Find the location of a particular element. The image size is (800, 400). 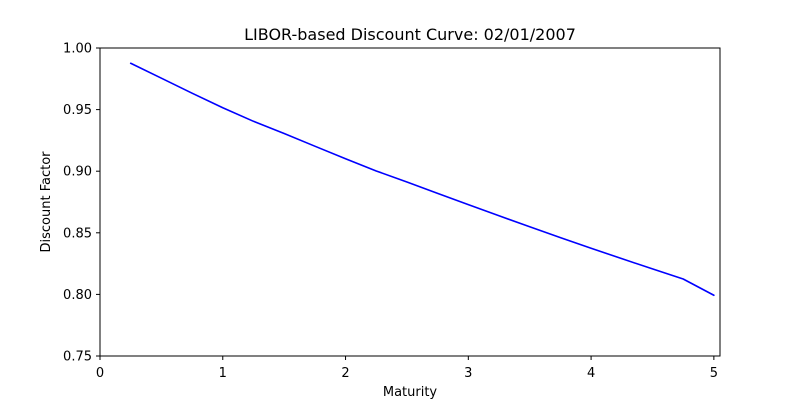

x-axis-label: Maturity is located at coordinates (410, 392).